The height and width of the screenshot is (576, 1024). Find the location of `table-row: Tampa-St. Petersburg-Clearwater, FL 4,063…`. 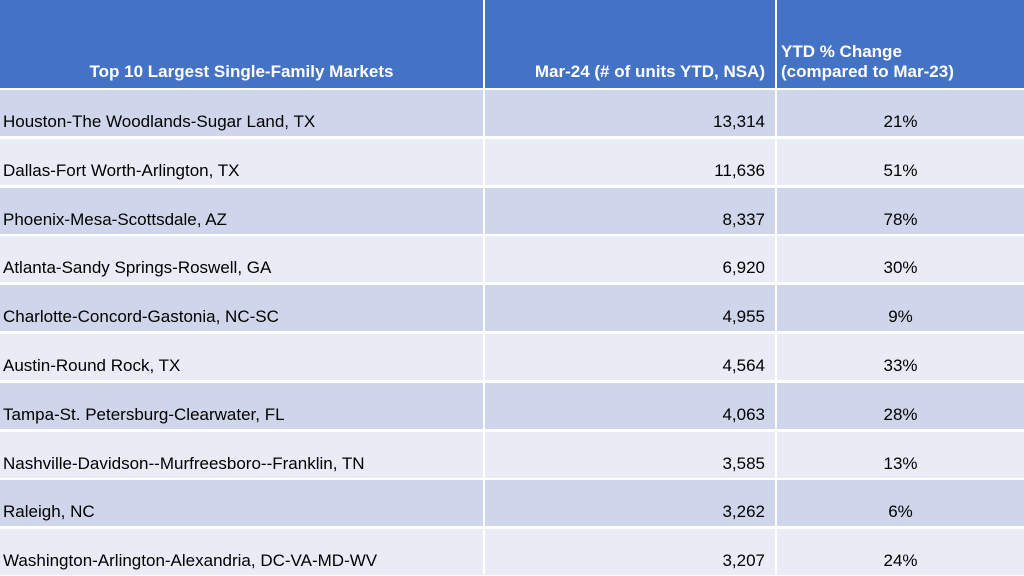

table-row: Tampa-St. Petersburg-Clearwater, FL 4,063… is located at coordinates (512, 404).